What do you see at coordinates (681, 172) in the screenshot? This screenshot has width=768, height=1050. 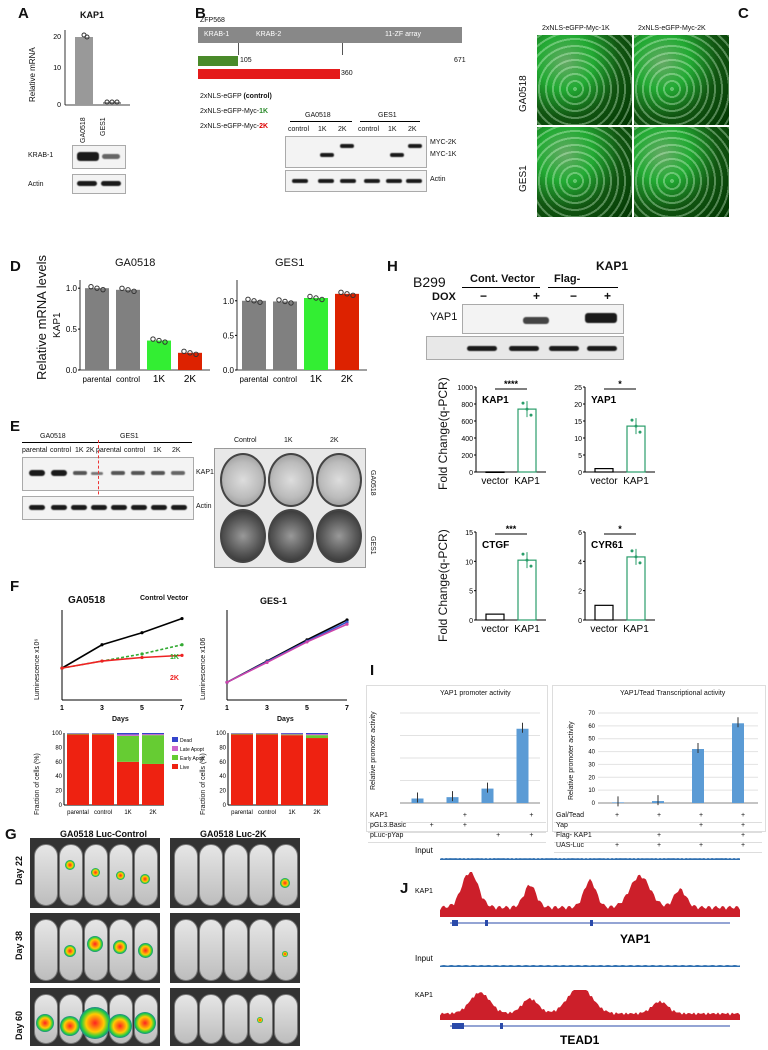 I see `c-image-ges1-2k` at bounding box center [681, 172].